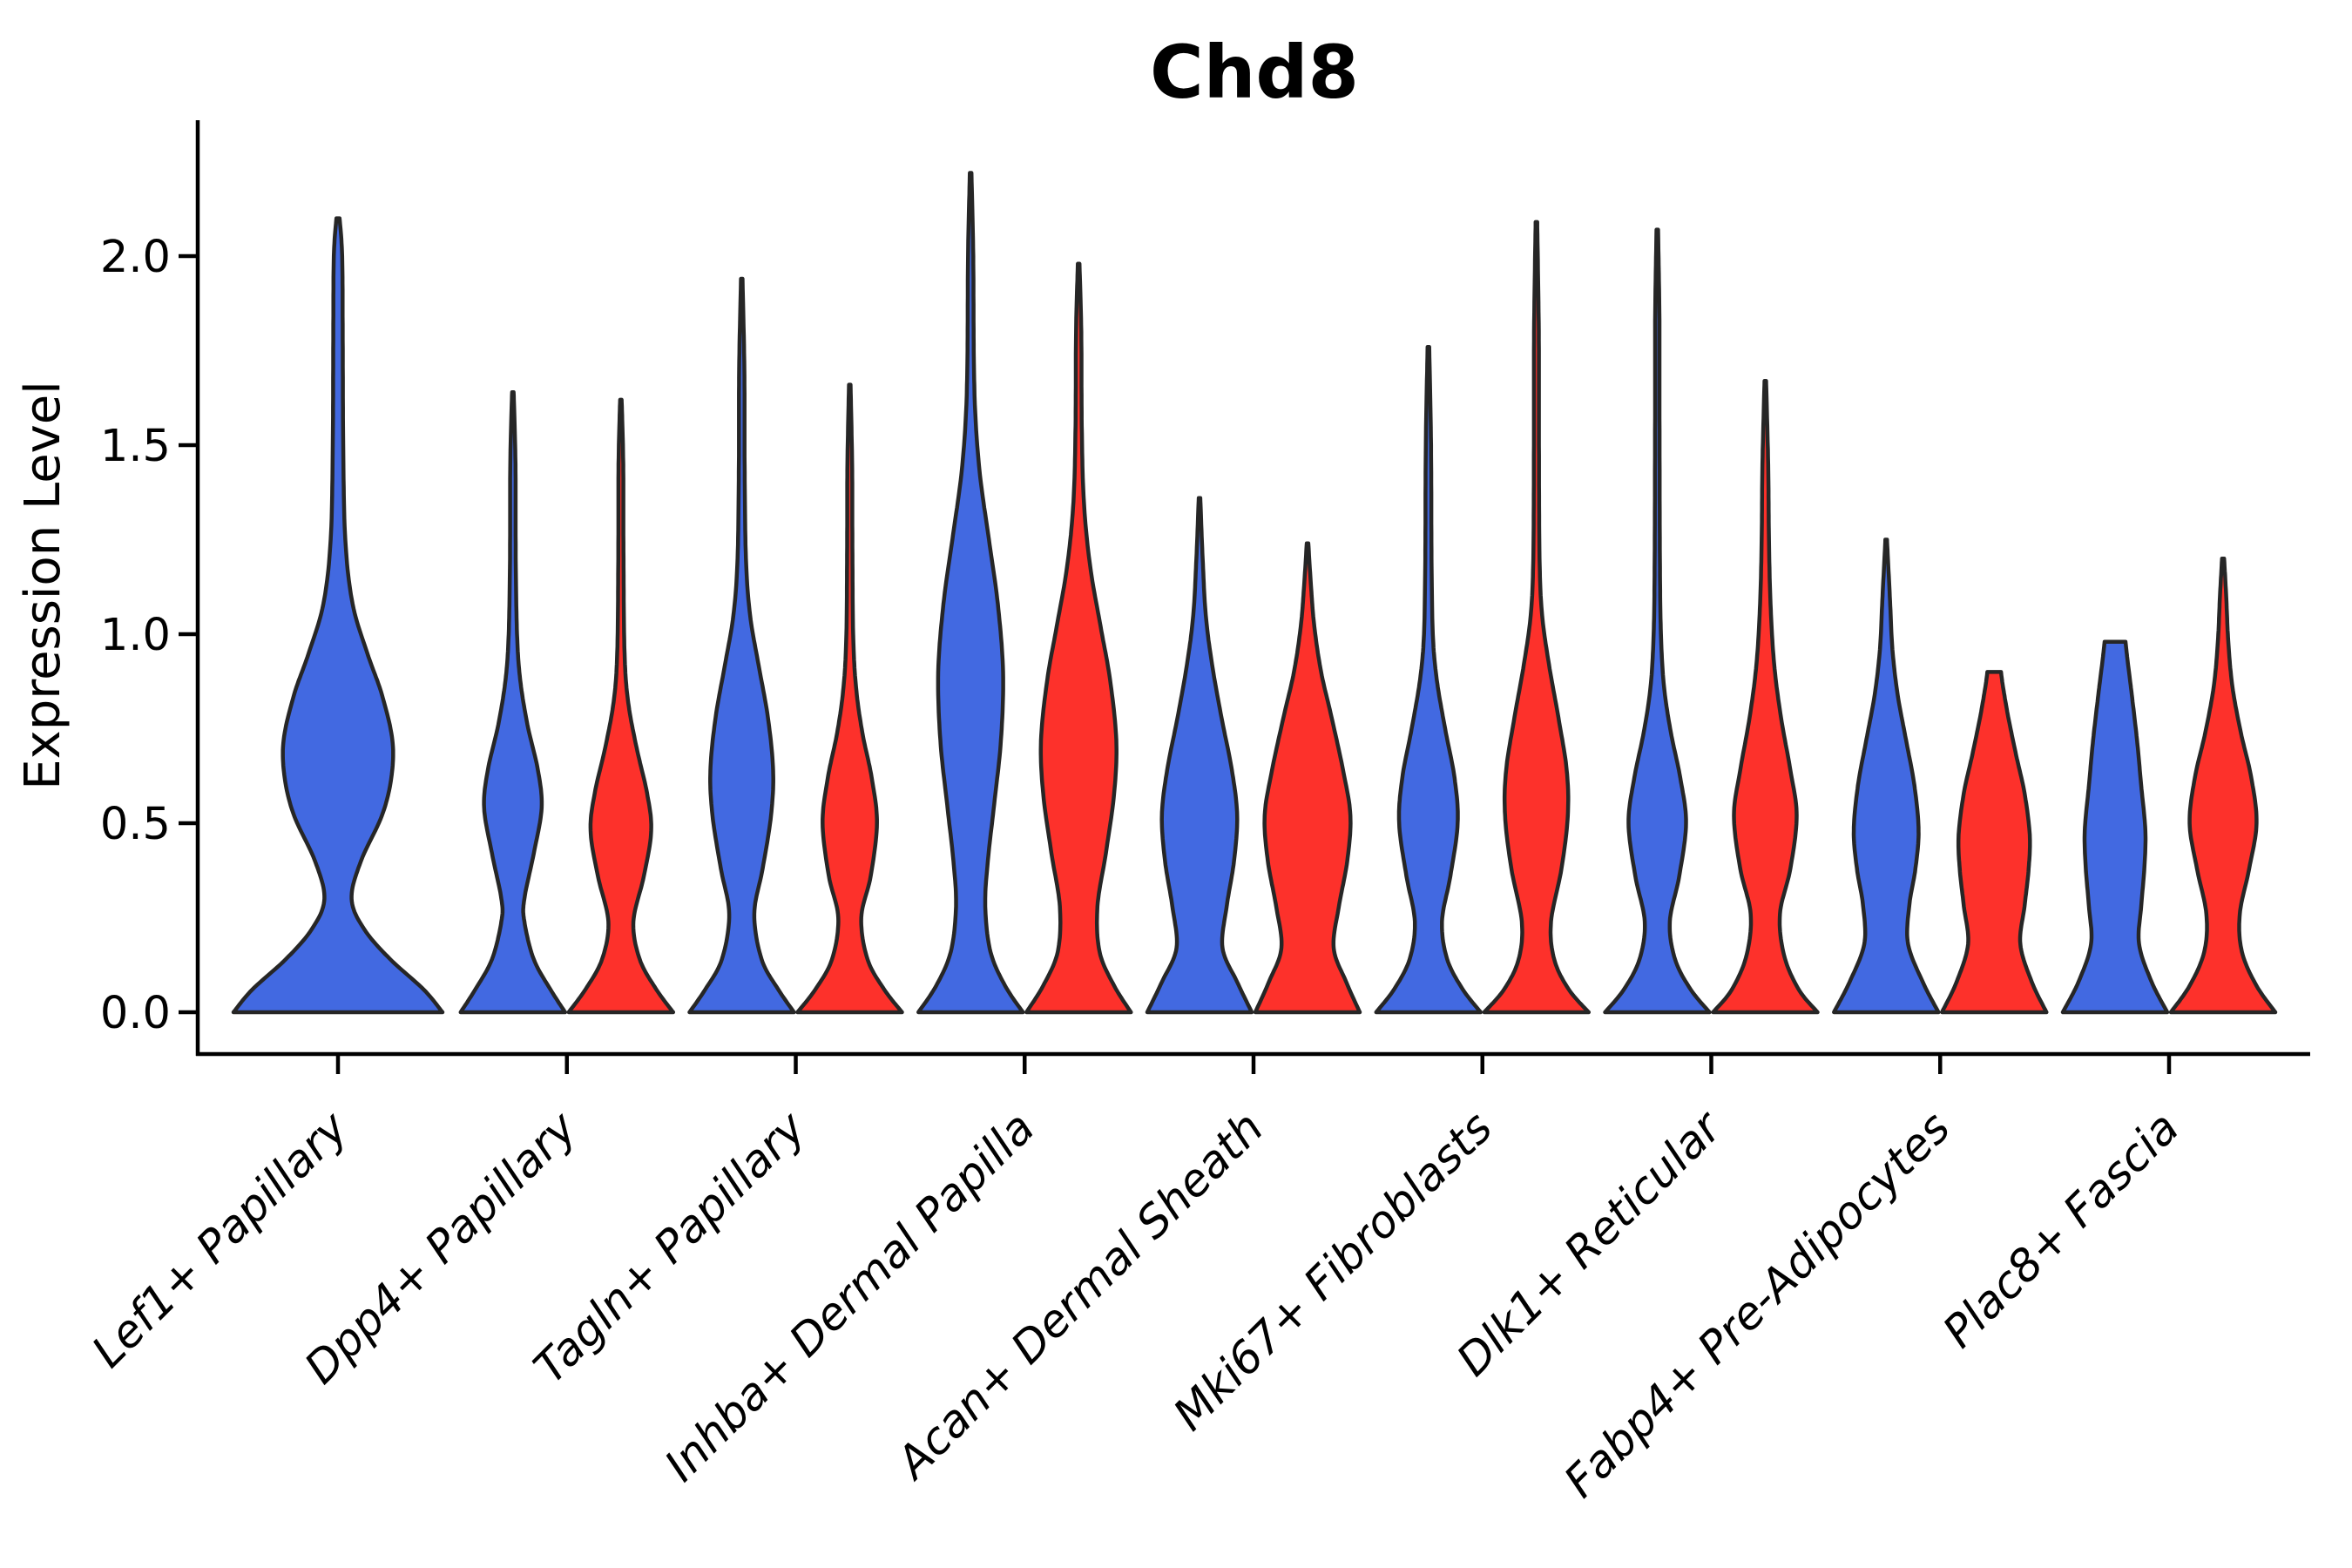 The width and height of the screenshot is (2352, 1568). I want to click on x-tick-label: Acan+ Dermal Sheath, so click(1080, 1296).